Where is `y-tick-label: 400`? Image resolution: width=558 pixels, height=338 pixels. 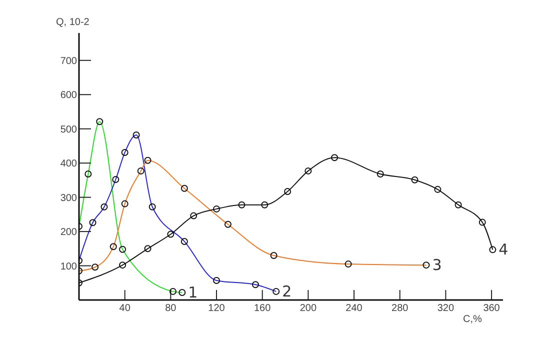
y-tick-label: 400 is located at coordinates (69, 164).